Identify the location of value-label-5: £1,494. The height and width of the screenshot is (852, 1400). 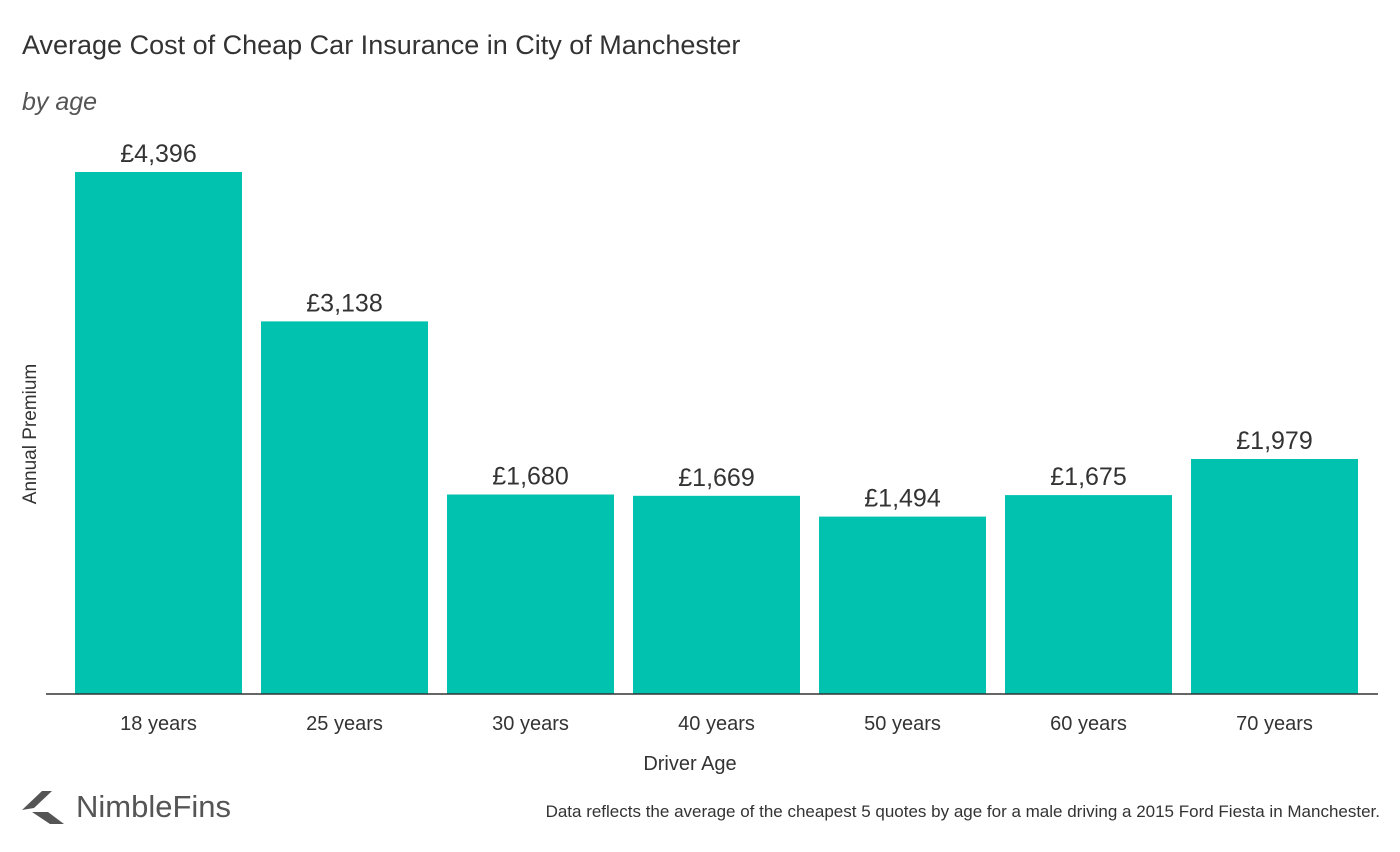
(902, 499).